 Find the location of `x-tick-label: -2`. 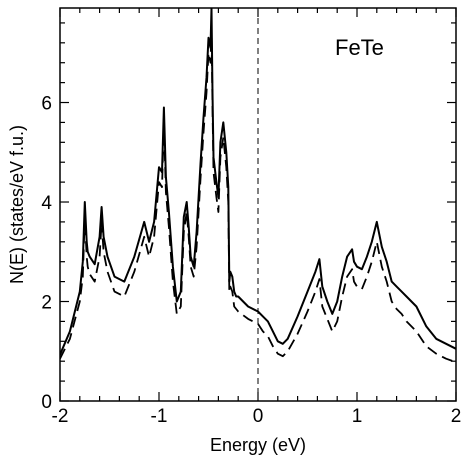

x-tick-label: -2 is located at coordinates (60, 416).